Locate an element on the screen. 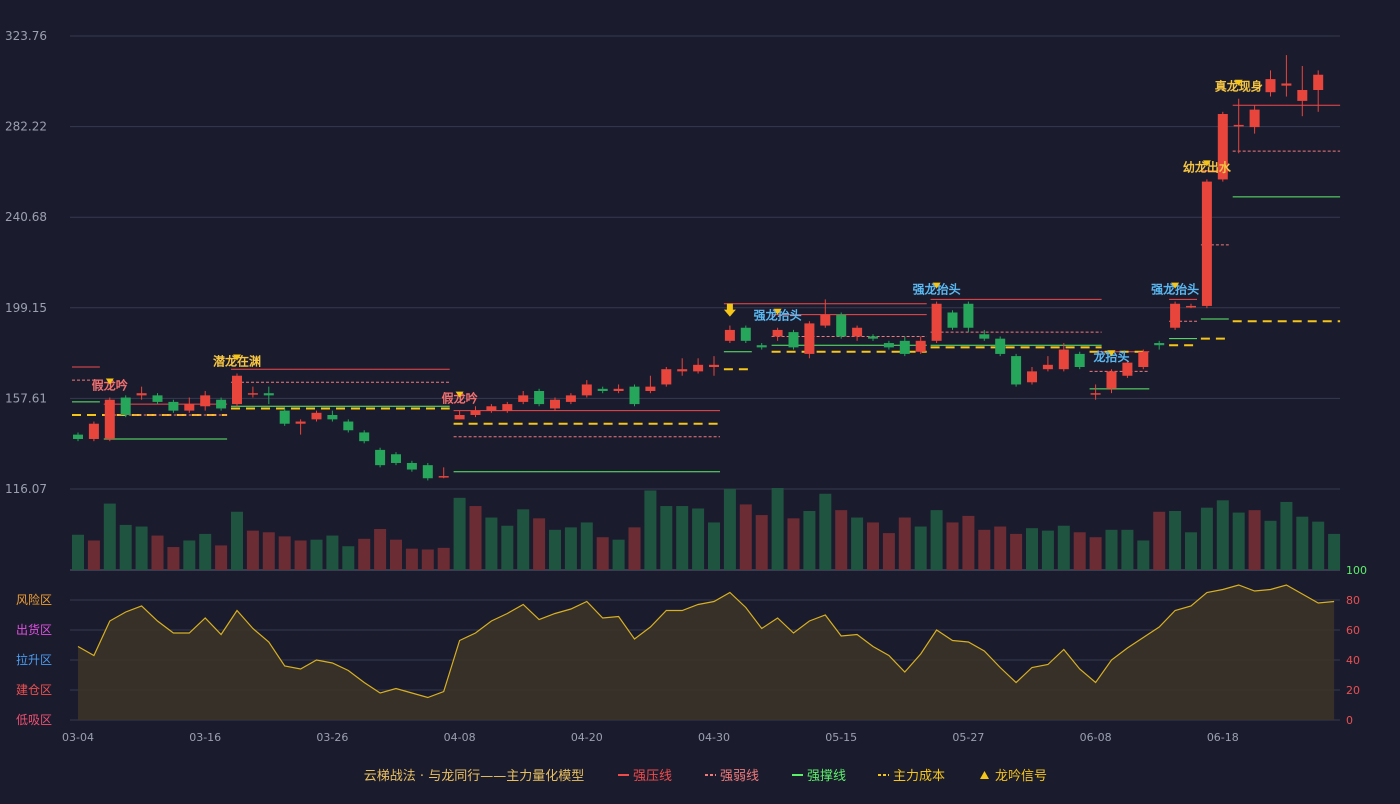  x-tick-label: 03-16 is located at coordinates (205, 737).